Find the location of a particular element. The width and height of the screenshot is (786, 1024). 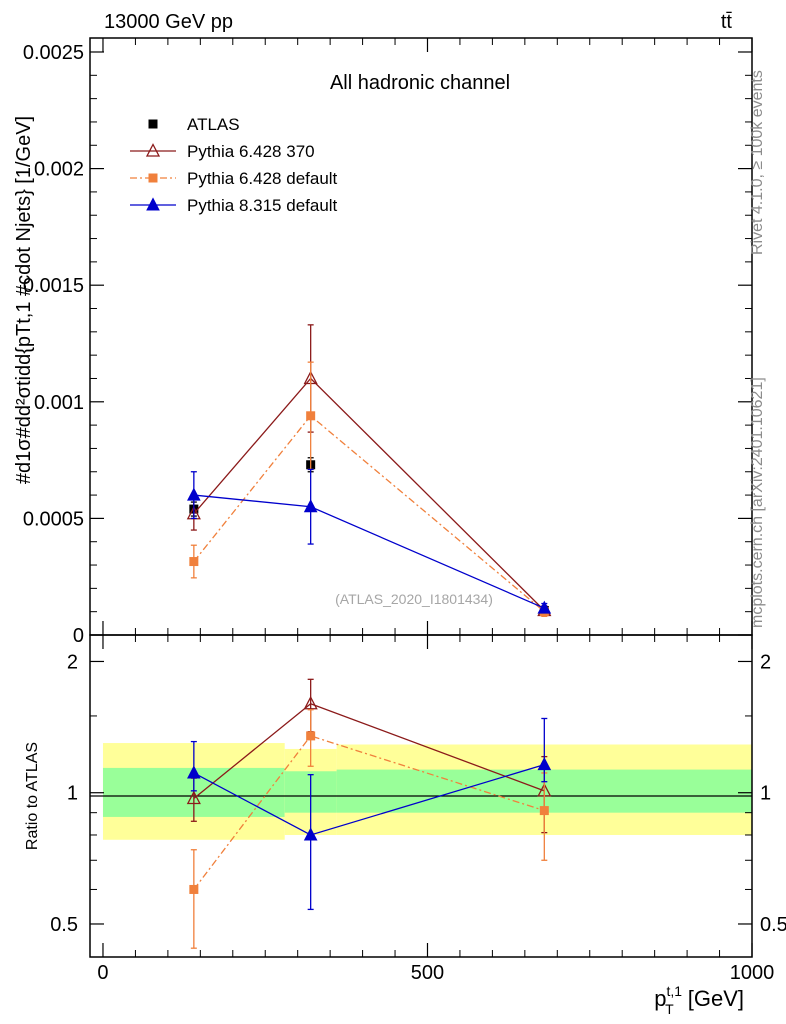

legend-entry-pythia-8-315-default: Pythia 8.315 default is located at coordinates (234, 205).